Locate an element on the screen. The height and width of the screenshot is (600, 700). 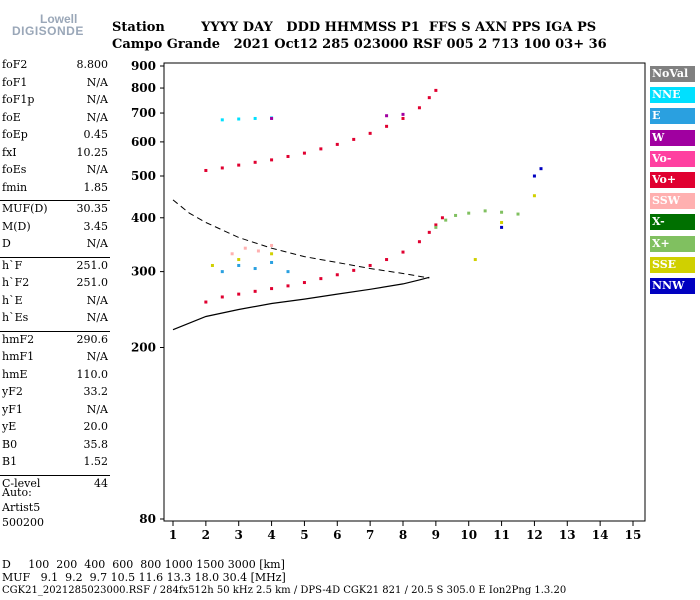
y-tick-label: 600 is located at coordinates (143, 142).